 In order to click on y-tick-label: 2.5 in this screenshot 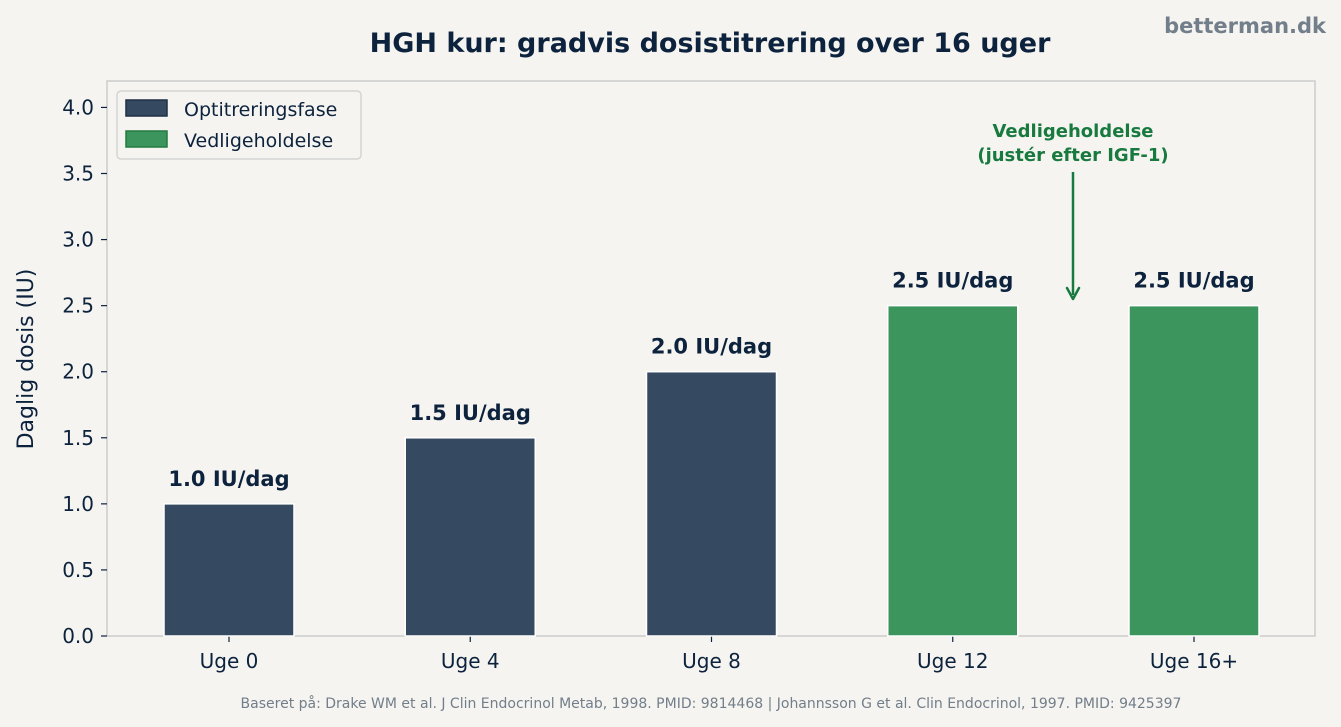, I will do `click(78, 306)`.